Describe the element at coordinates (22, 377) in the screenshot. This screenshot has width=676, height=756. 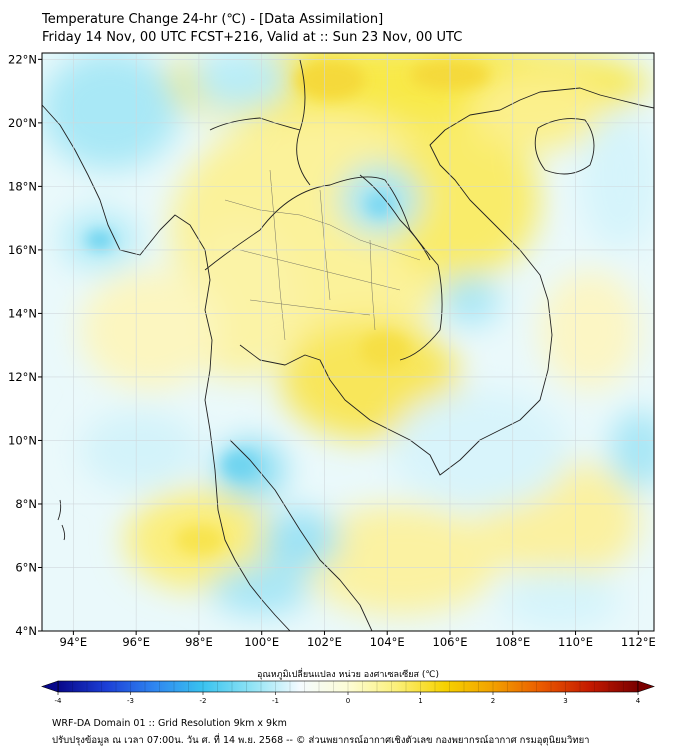
I see `lat-tick-label: 12°N` at that location.